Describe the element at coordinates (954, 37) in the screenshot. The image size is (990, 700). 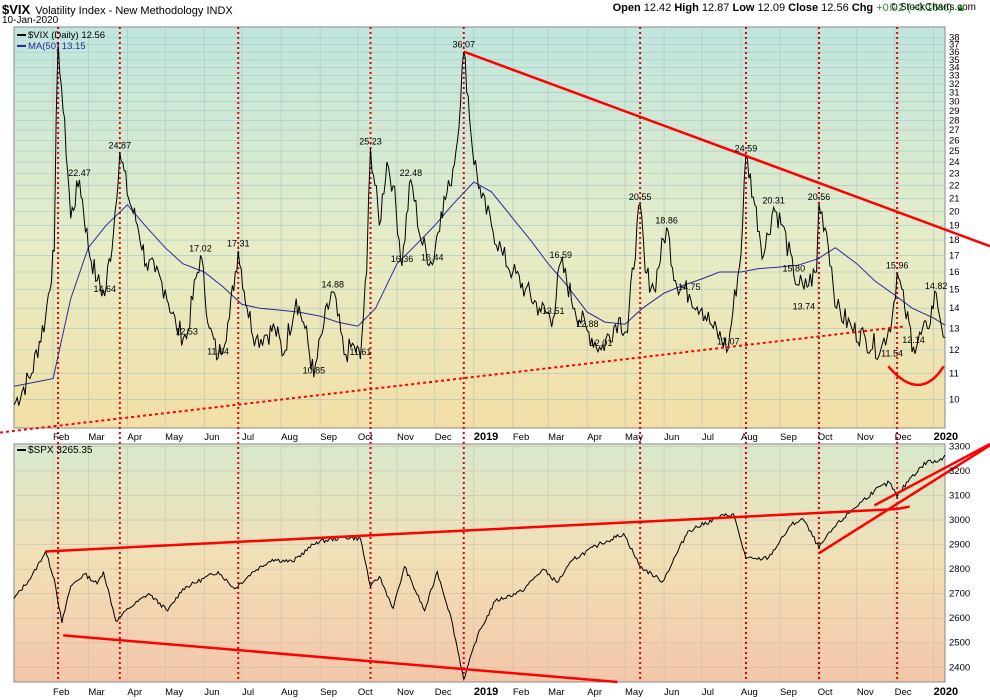
I see `vix-y-tick-label: 38` at that location.